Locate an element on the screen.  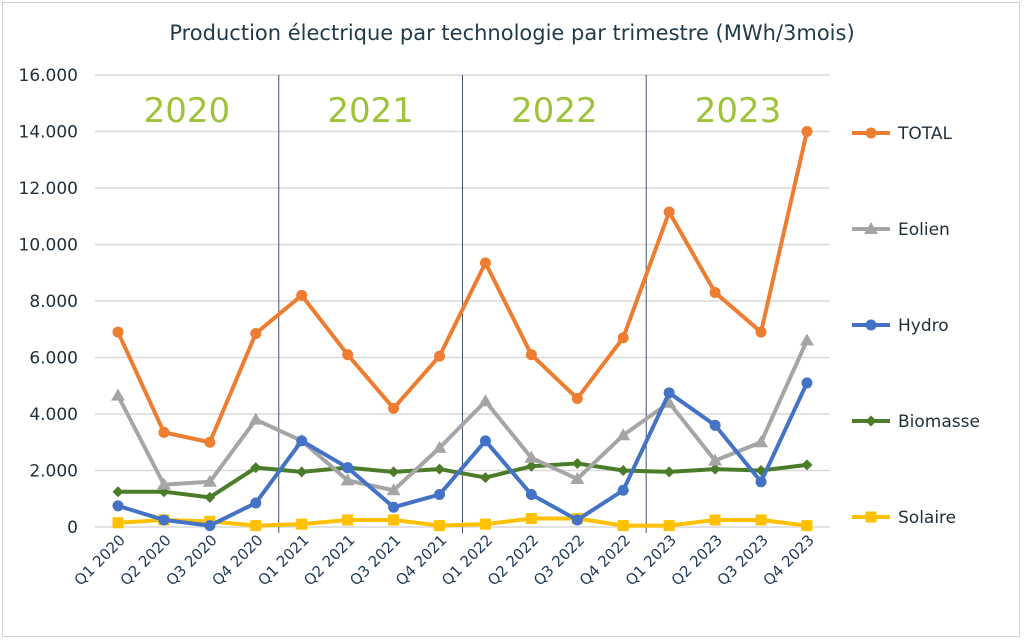
legend-marker-total is located at coordinates (871, 133).